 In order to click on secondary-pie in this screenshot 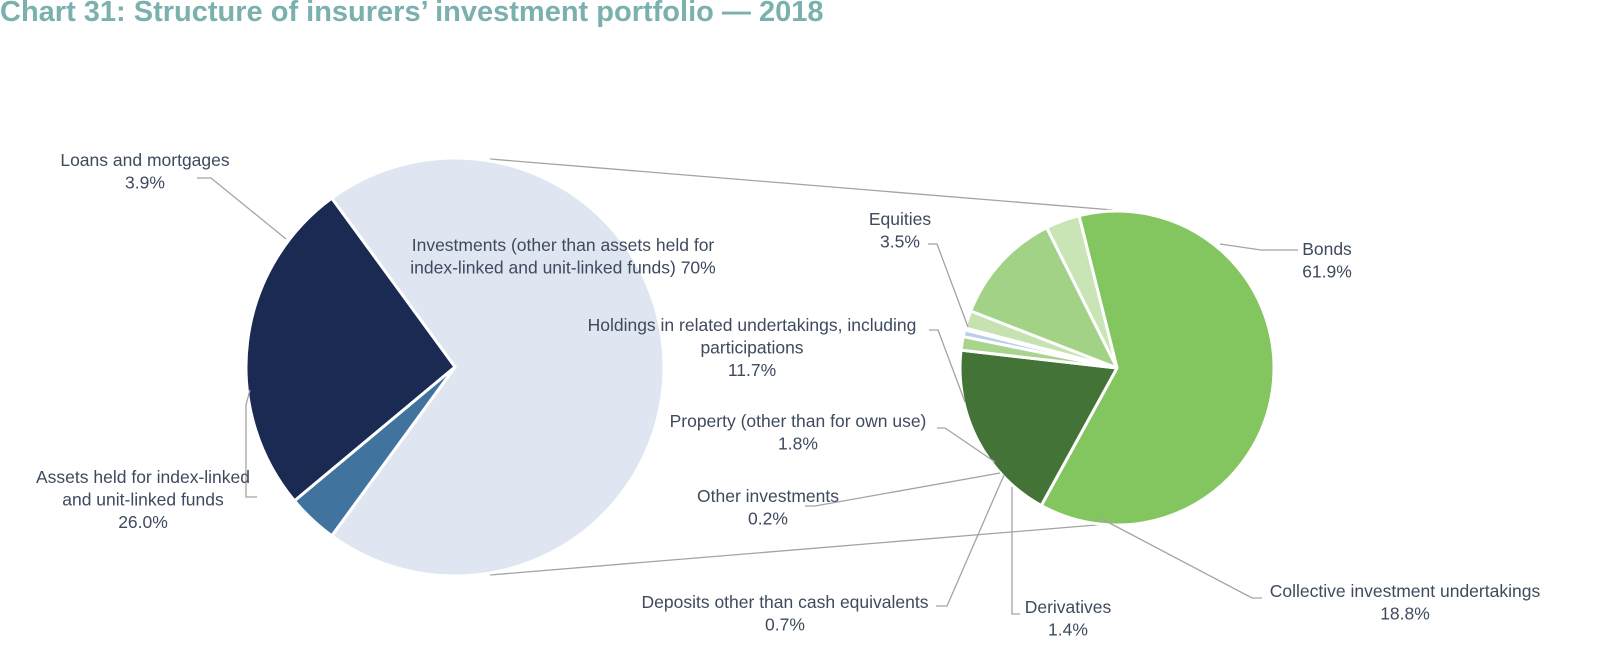, I will do `click(1117, 368)`.